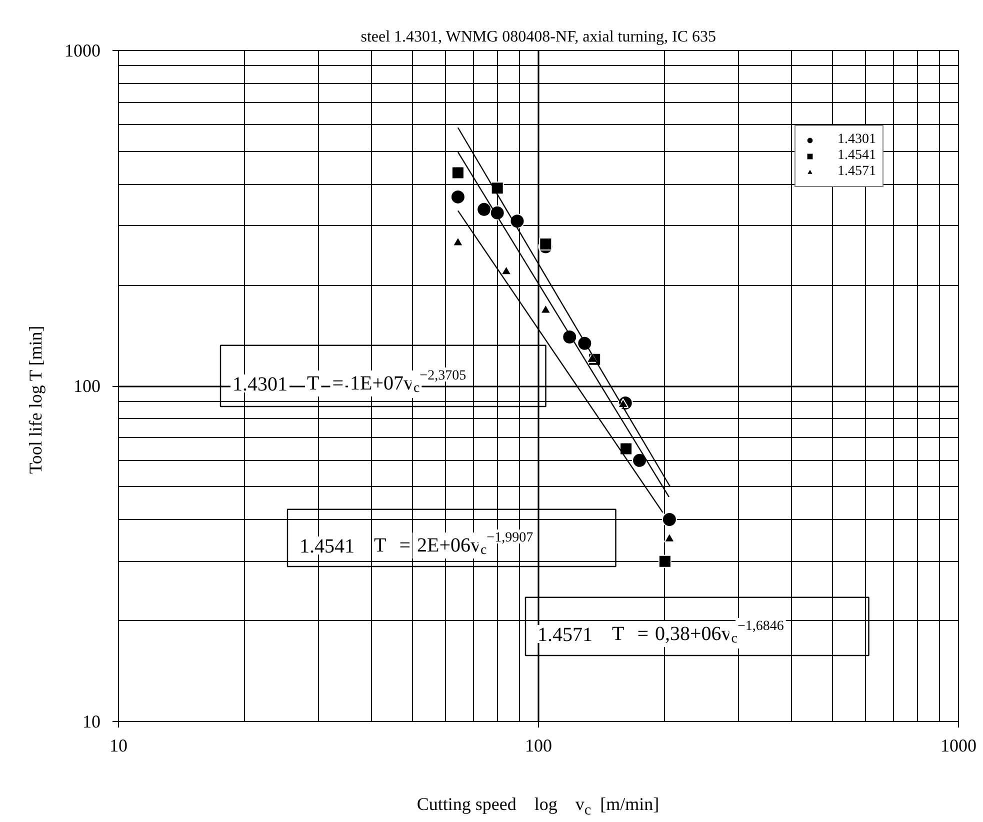 The image size is (983, 822). What do you see at coordinates (958, 746) in the screenshot?
I see `x-tick-label: 1000` at bounding box center [958, 746].